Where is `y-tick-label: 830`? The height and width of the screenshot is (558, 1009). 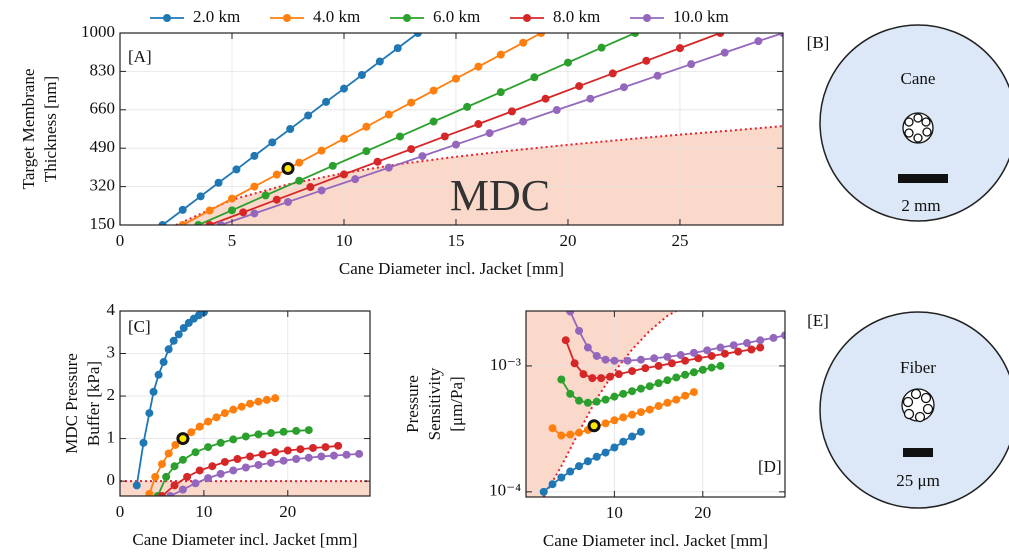
y-tick-label: 830 is located at coordinates (103, 69).